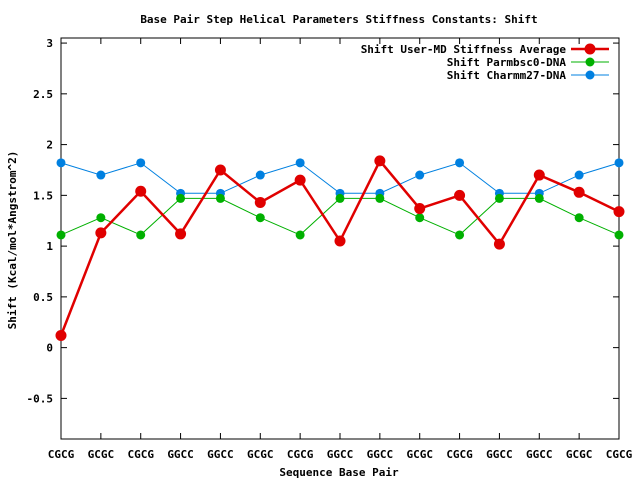 The height and width of the screenshot is (480, 640). What do you see at coordinates (464, 49) in the screenshot?
I see `legend-label: Shift User-MD Stiffness Average` at bounding box center [464, 49].